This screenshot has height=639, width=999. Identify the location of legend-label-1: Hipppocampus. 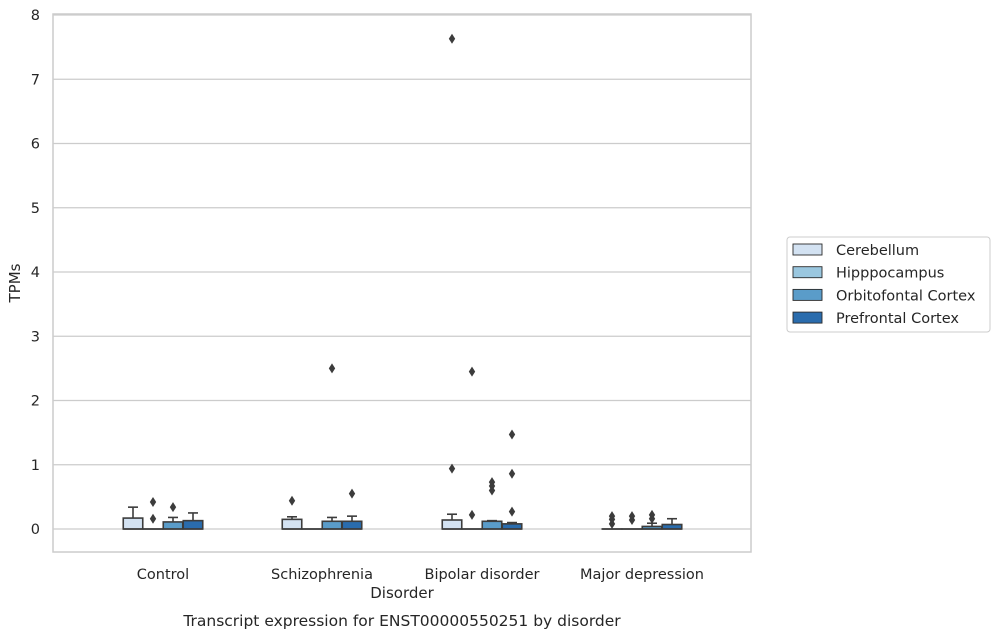
(890, 274).